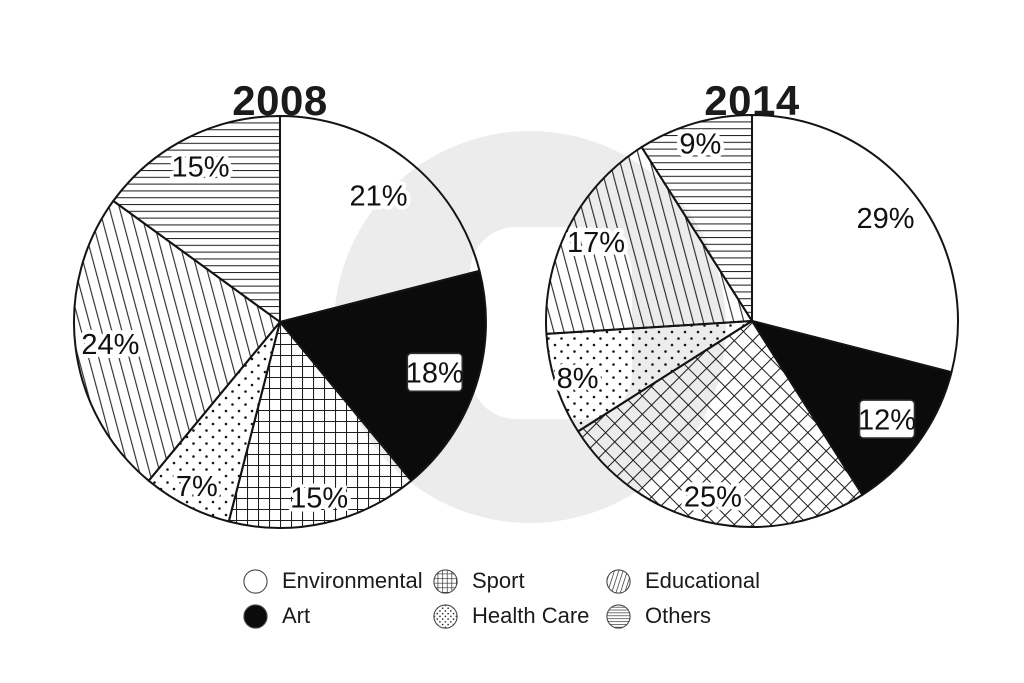 The height and width of the screenshot is (683, 1024). Describe the element at coordinates (445, 616) in the screenshot. I see `legend-swatch-health-care-icon` at that location.